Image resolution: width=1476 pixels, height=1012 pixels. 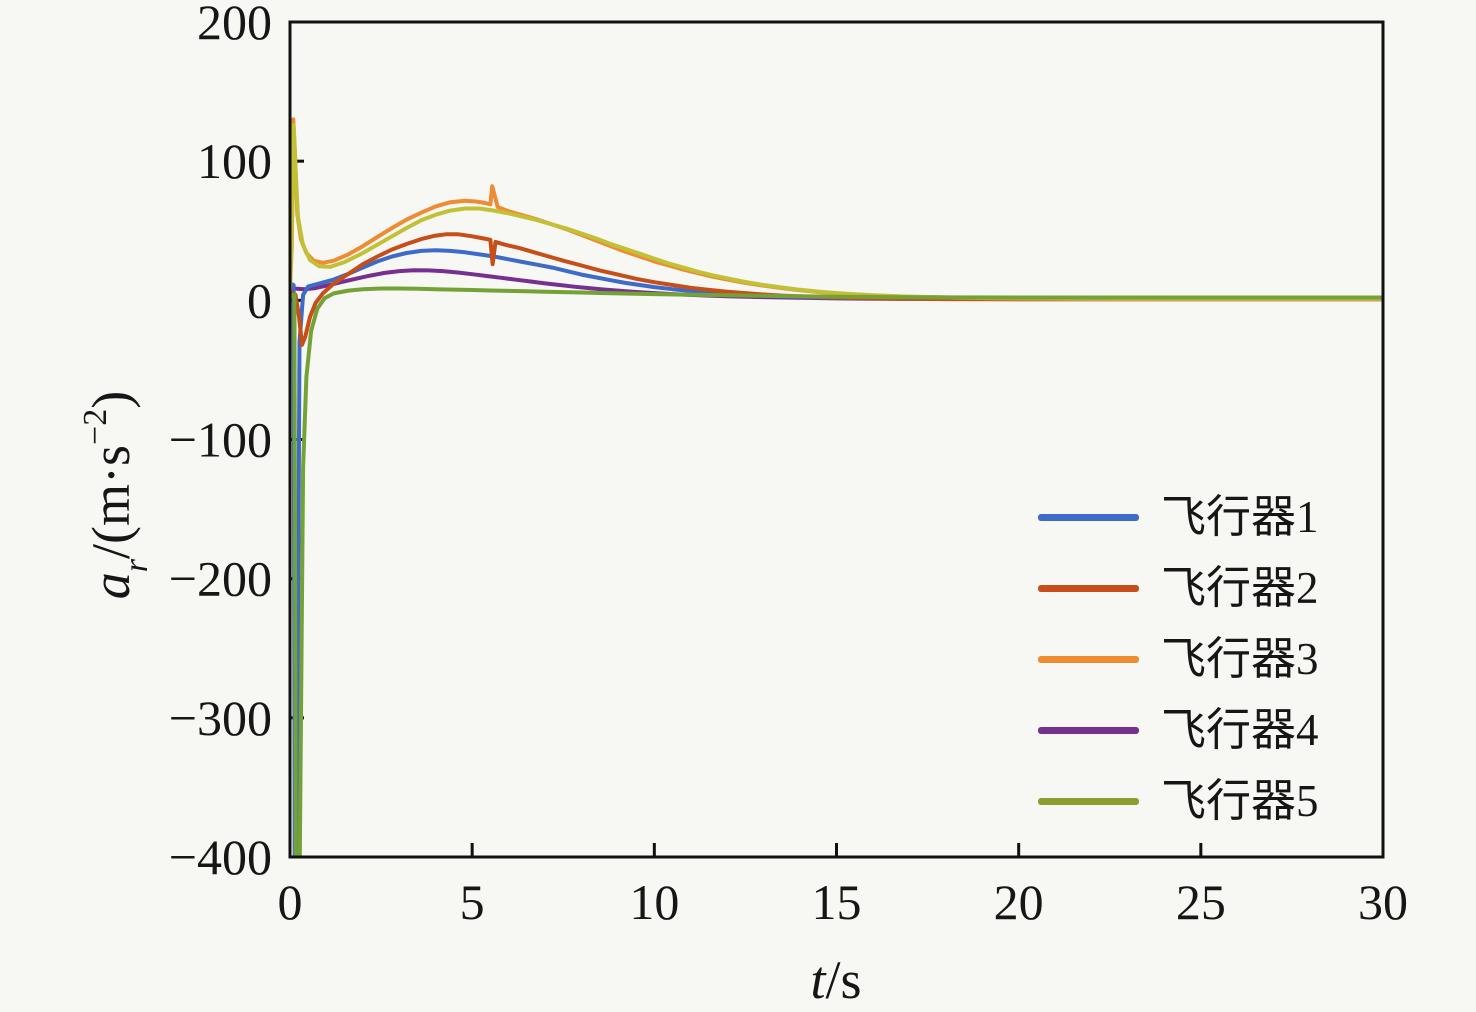 I want to click on y-axis-variable: a, so click(x=111, y=586).